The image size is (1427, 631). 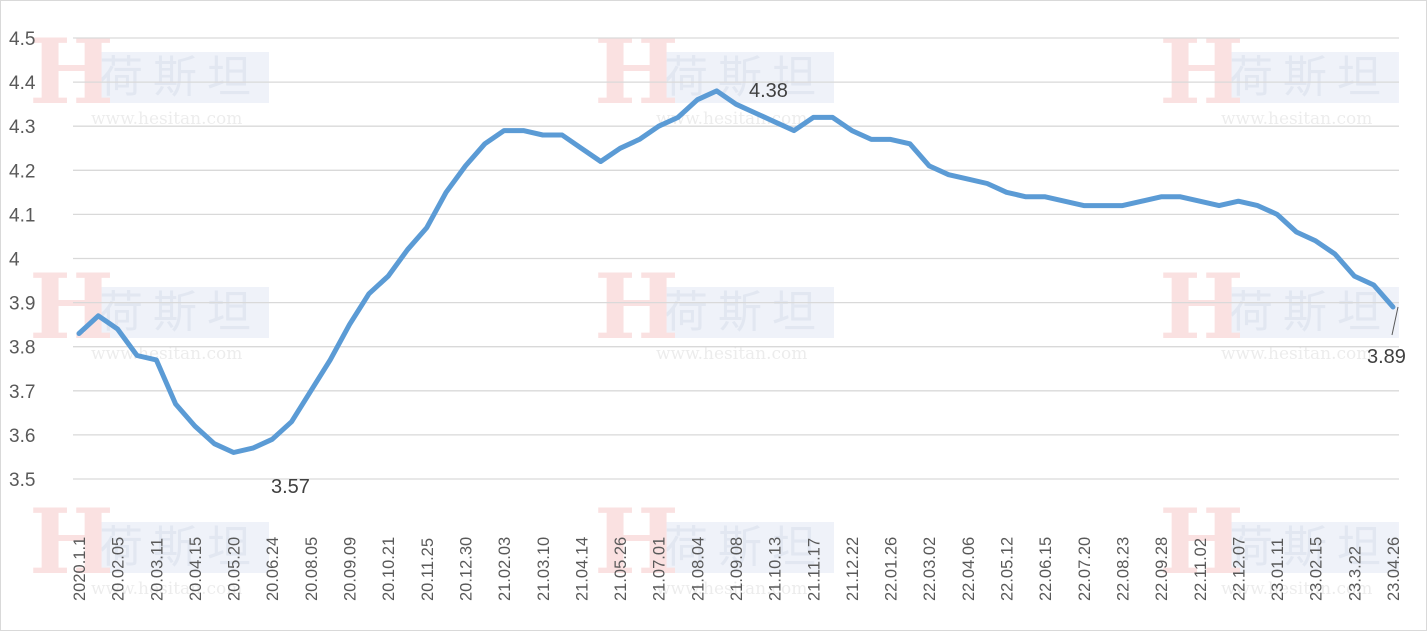 I want to click on x-tick-label: 20.05.20, so click(x=235, y=569).